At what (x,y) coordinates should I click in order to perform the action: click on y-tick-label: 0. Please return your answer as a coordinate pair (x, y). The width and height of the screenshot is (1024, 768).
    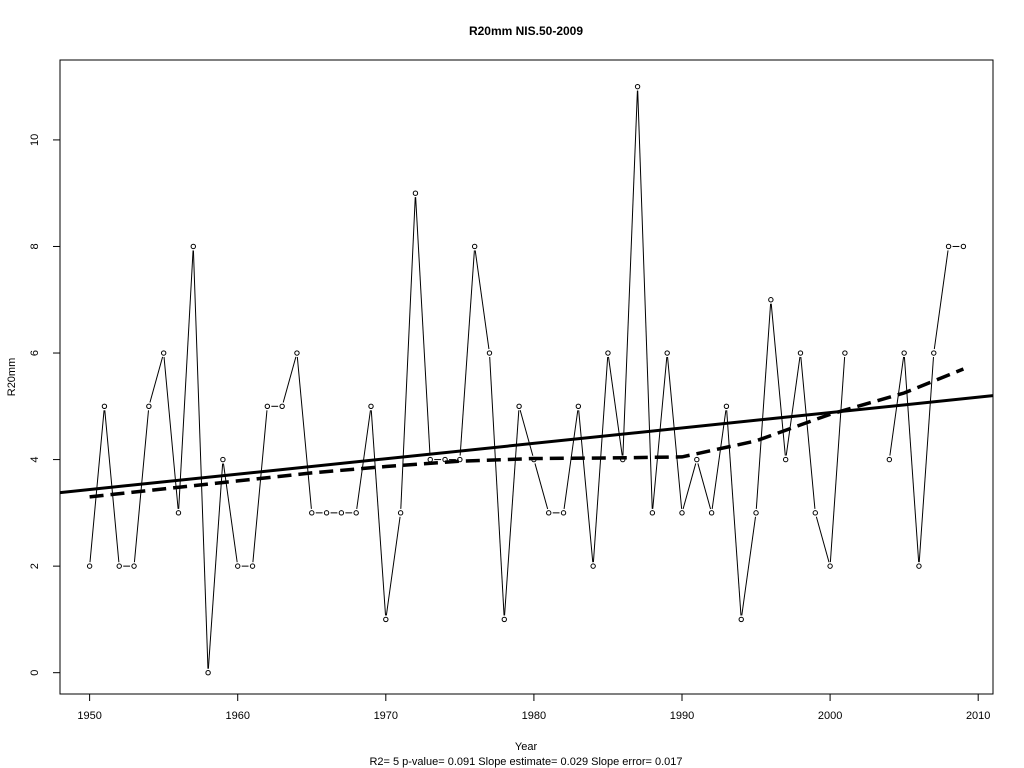
    Looking at the image, I should click on (35, 673).